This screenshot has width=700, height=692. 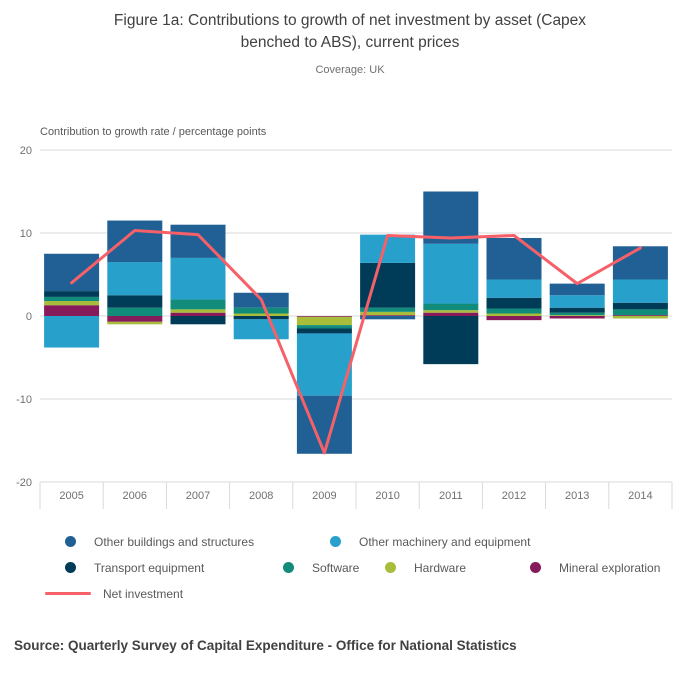 What do you see at coordinates (174, 541) in the screenshot?
I see `legend-label-other-buildings: Other buildings and structures` at bounding box center [174, 541].